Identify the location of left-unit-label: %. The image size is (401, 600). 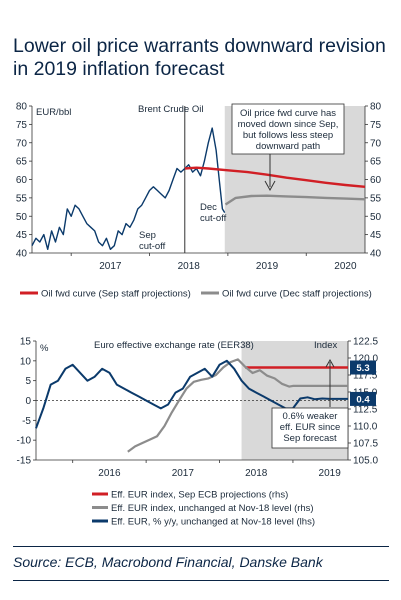
(44, 348).